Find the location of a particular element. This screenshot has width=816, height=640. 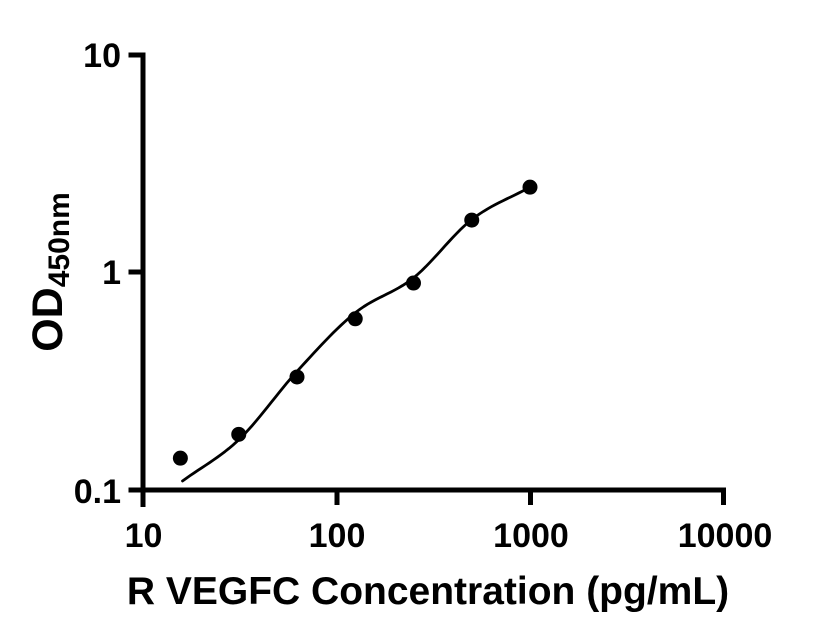

y-axis-title-subscript: 450nm is located at coordinates (59, 239).